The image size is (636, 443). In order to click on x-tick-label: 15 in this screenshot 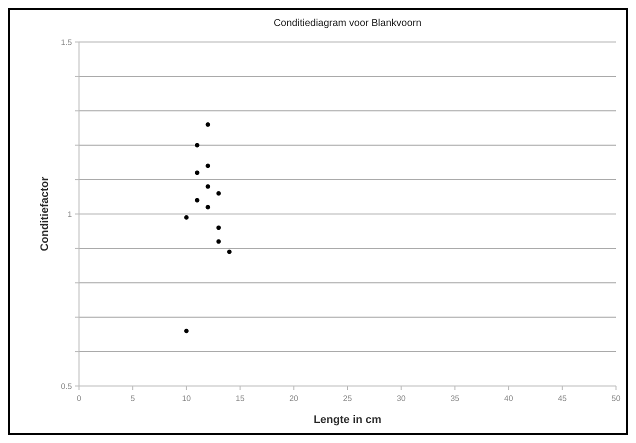, I will do `click(241, 398)`.